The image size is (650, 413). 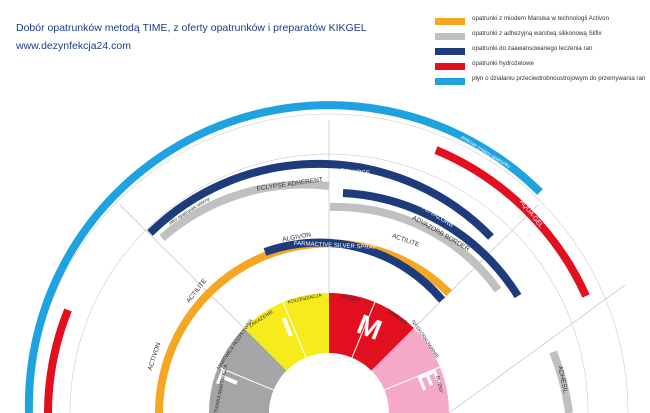 I want to click on label-aqua-gel-right: AQUA-GEL, so click(x=531, y=214).